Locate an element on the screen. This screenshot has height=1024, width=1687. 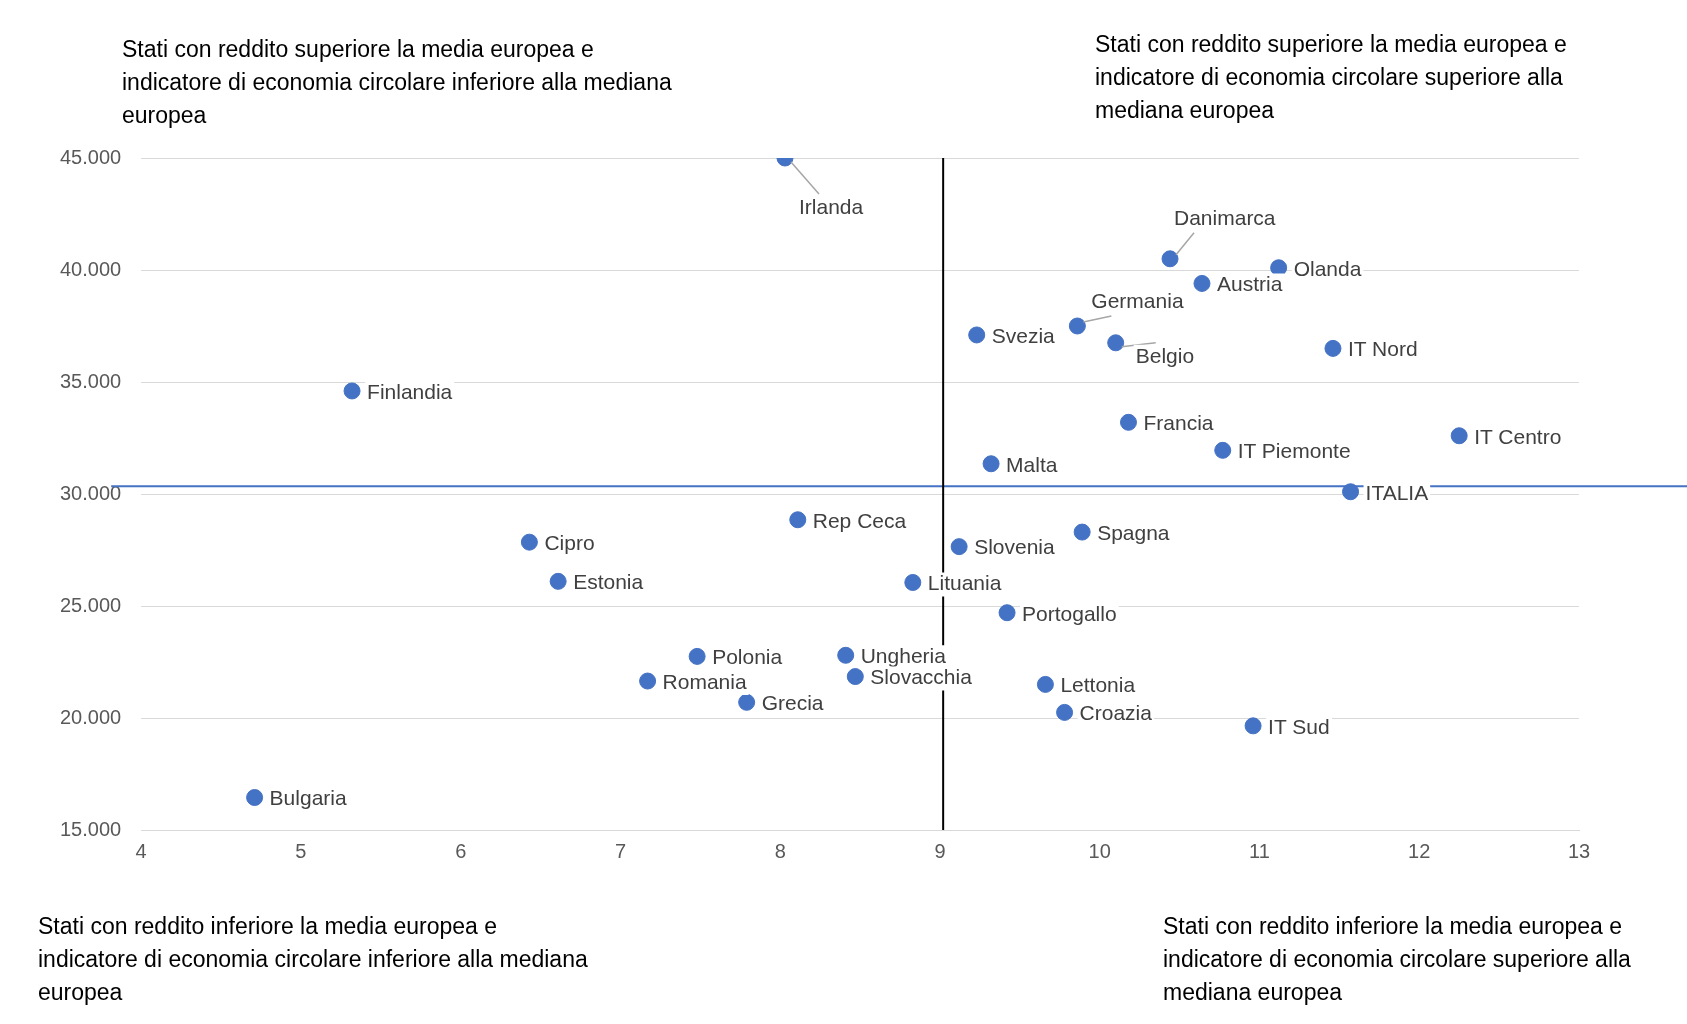
x-tick-label: 9 is located at coordinates (940, 850).